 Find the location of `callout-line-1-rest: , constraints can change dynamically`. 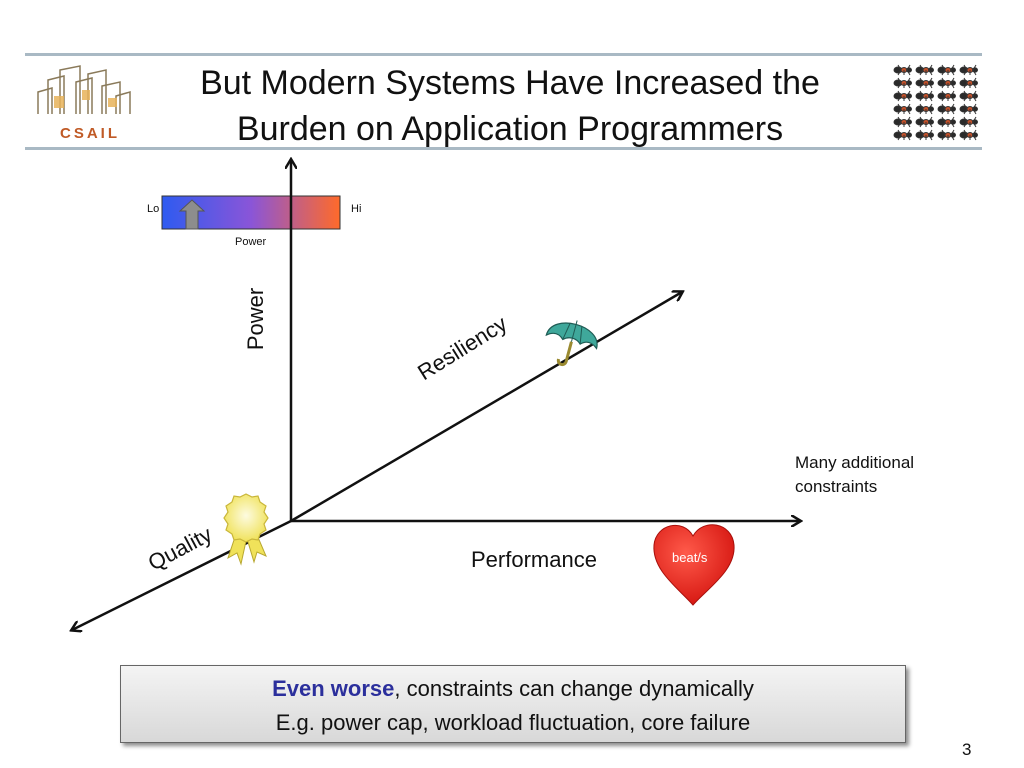

callout-line-1-rest: , constraints can change dynamically is located at coordinates (574, 688).